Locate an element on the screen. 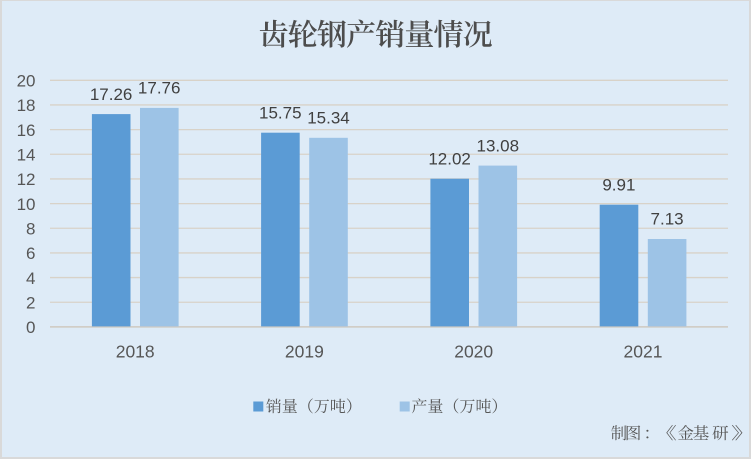  svg-text: 2018 is located at coordinates (135, 351).